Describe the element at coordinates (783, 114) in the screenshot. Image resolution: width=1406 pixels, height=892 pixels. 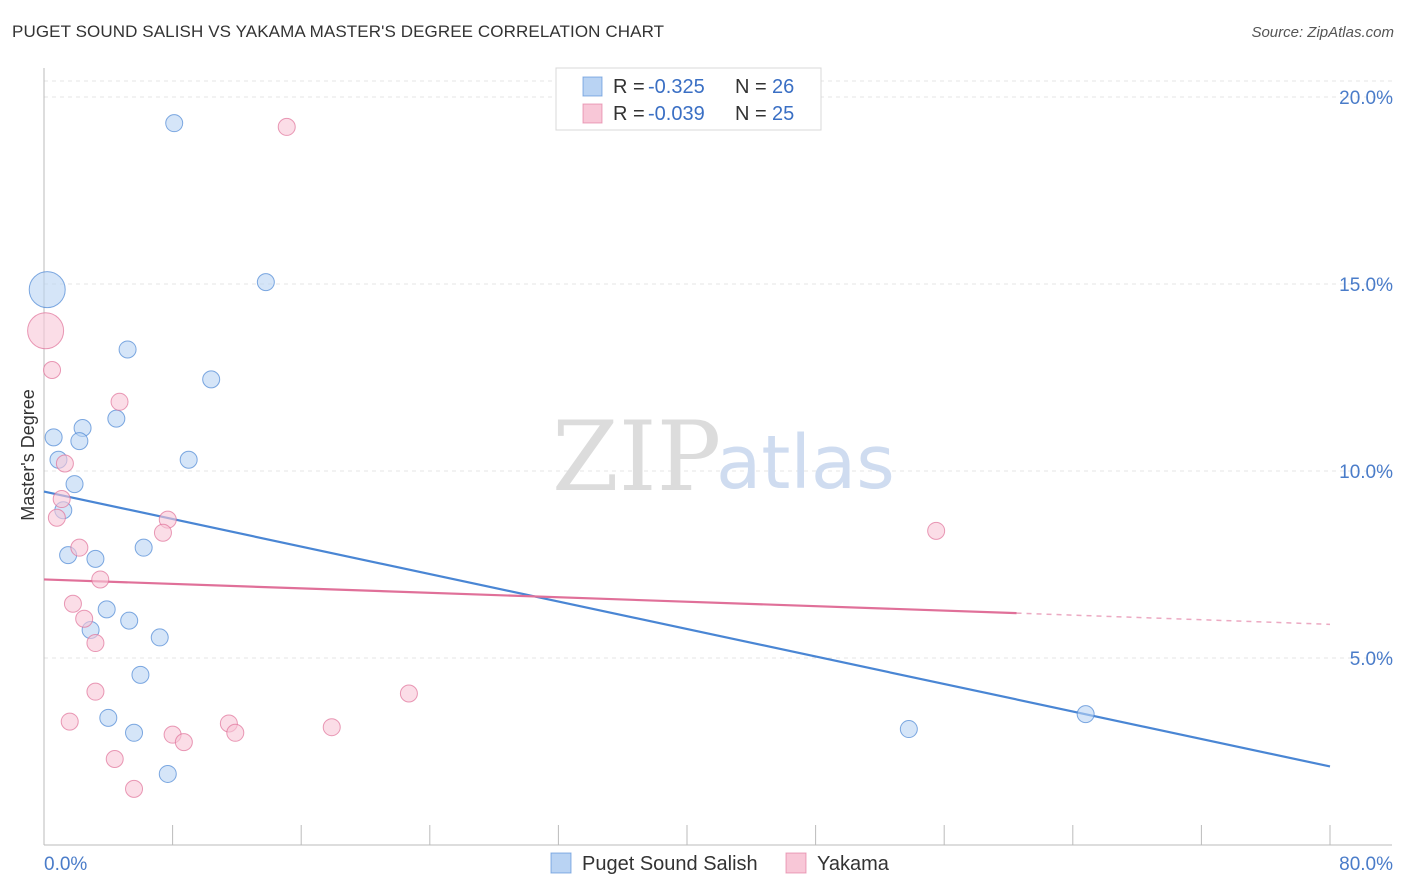
I see `legend-n-value: 25` at that location.